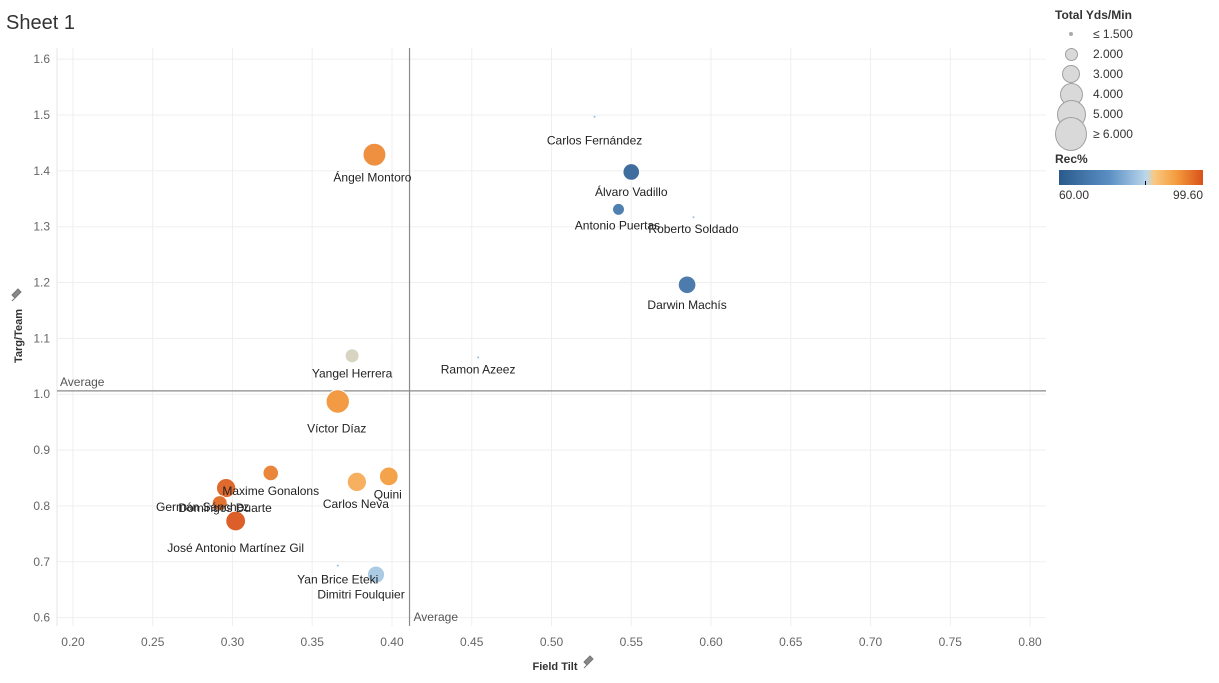 The image size is (1219, 683). What do you see at coordinates (388, 494) in the screenshot?
I see `point-label: Quini` at bounding box center [388, 494].